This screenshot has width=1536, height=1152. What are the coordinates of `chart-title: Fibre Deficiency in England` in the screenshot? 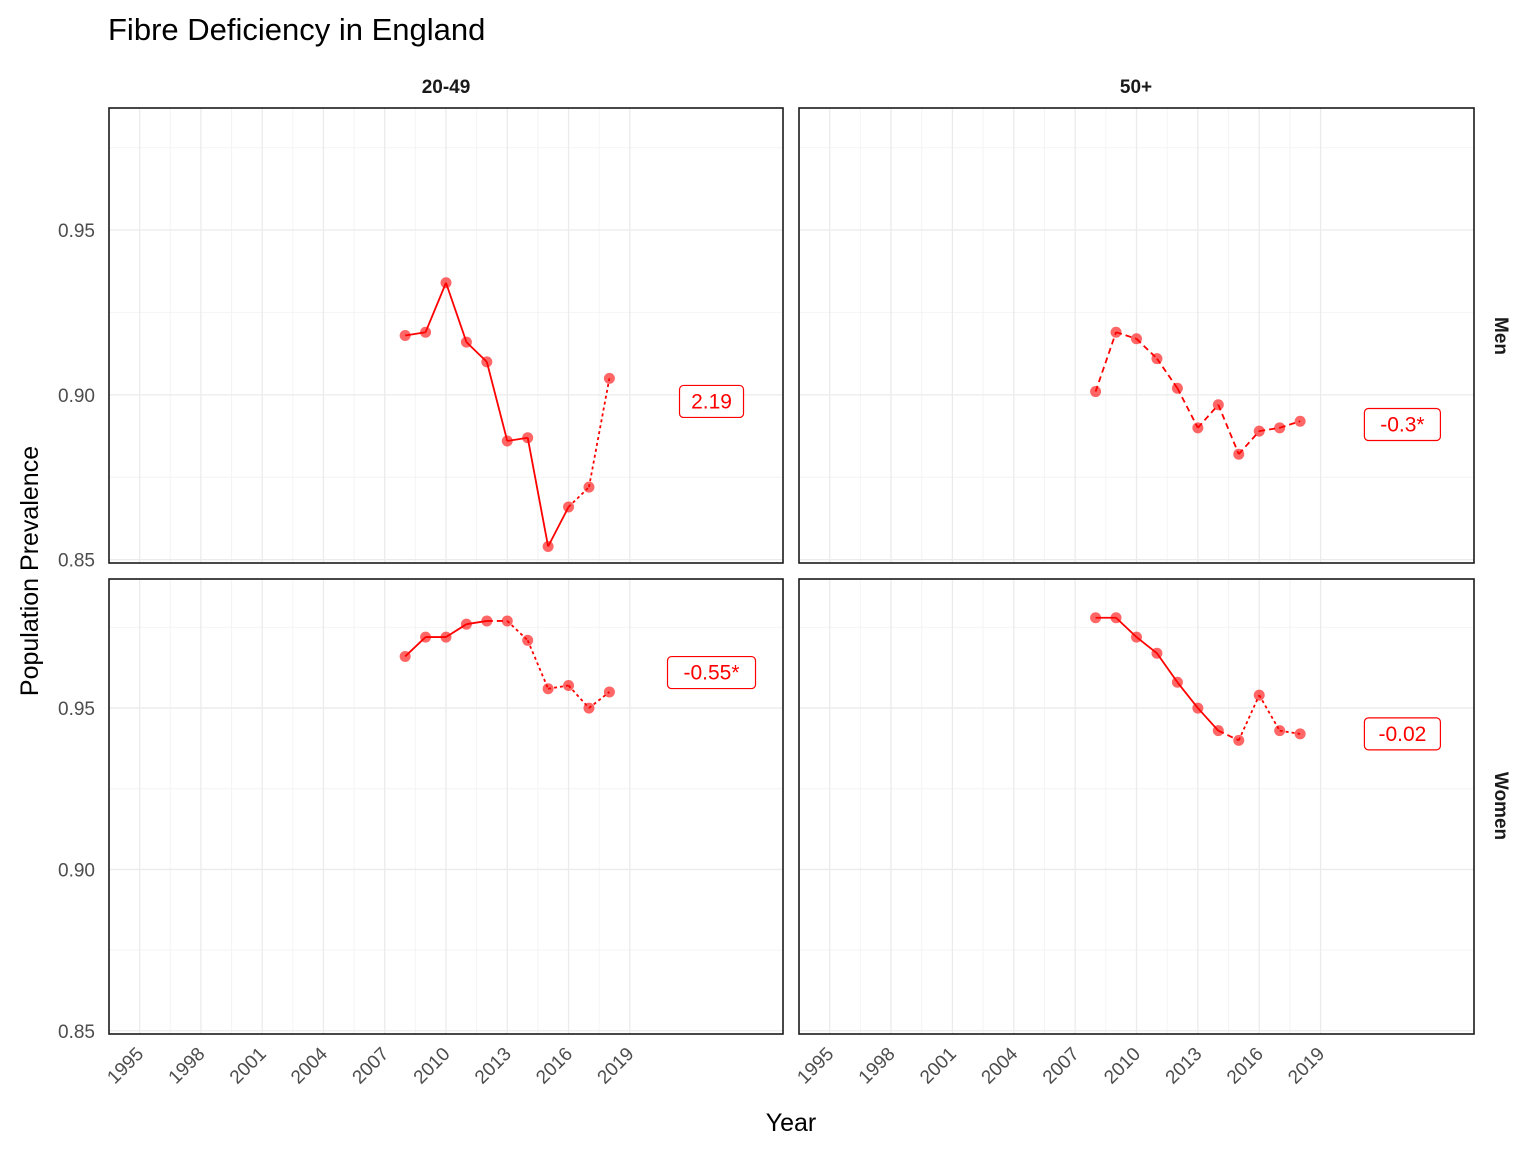 It's located at (296, 29).